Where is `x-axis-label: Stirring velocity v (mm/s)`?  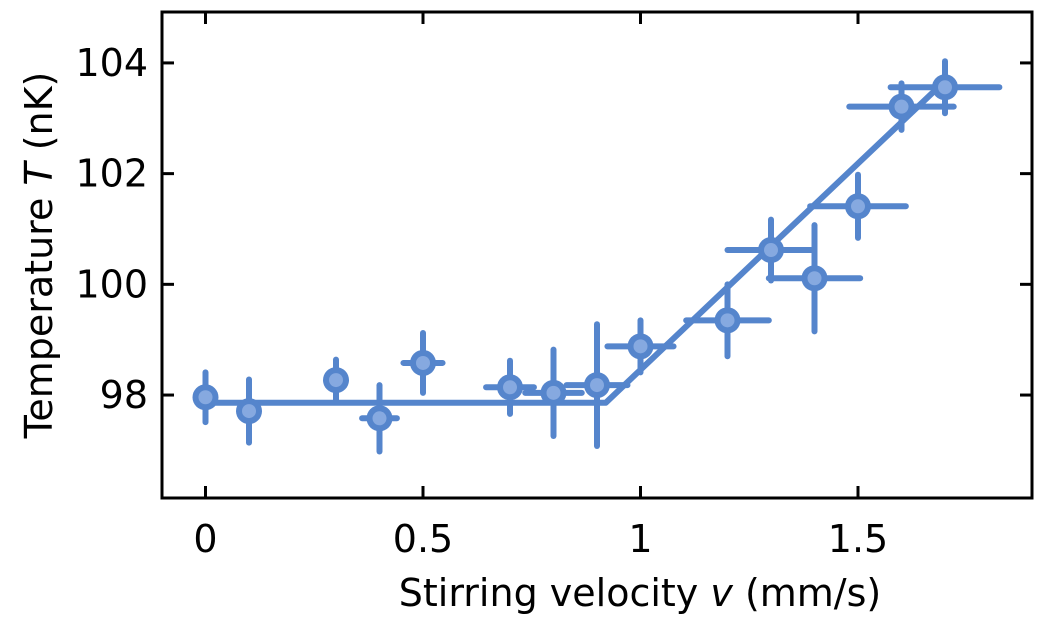
x-axis-label: Stirring velocity v (mm/s) is located at coordinates (640, 593).